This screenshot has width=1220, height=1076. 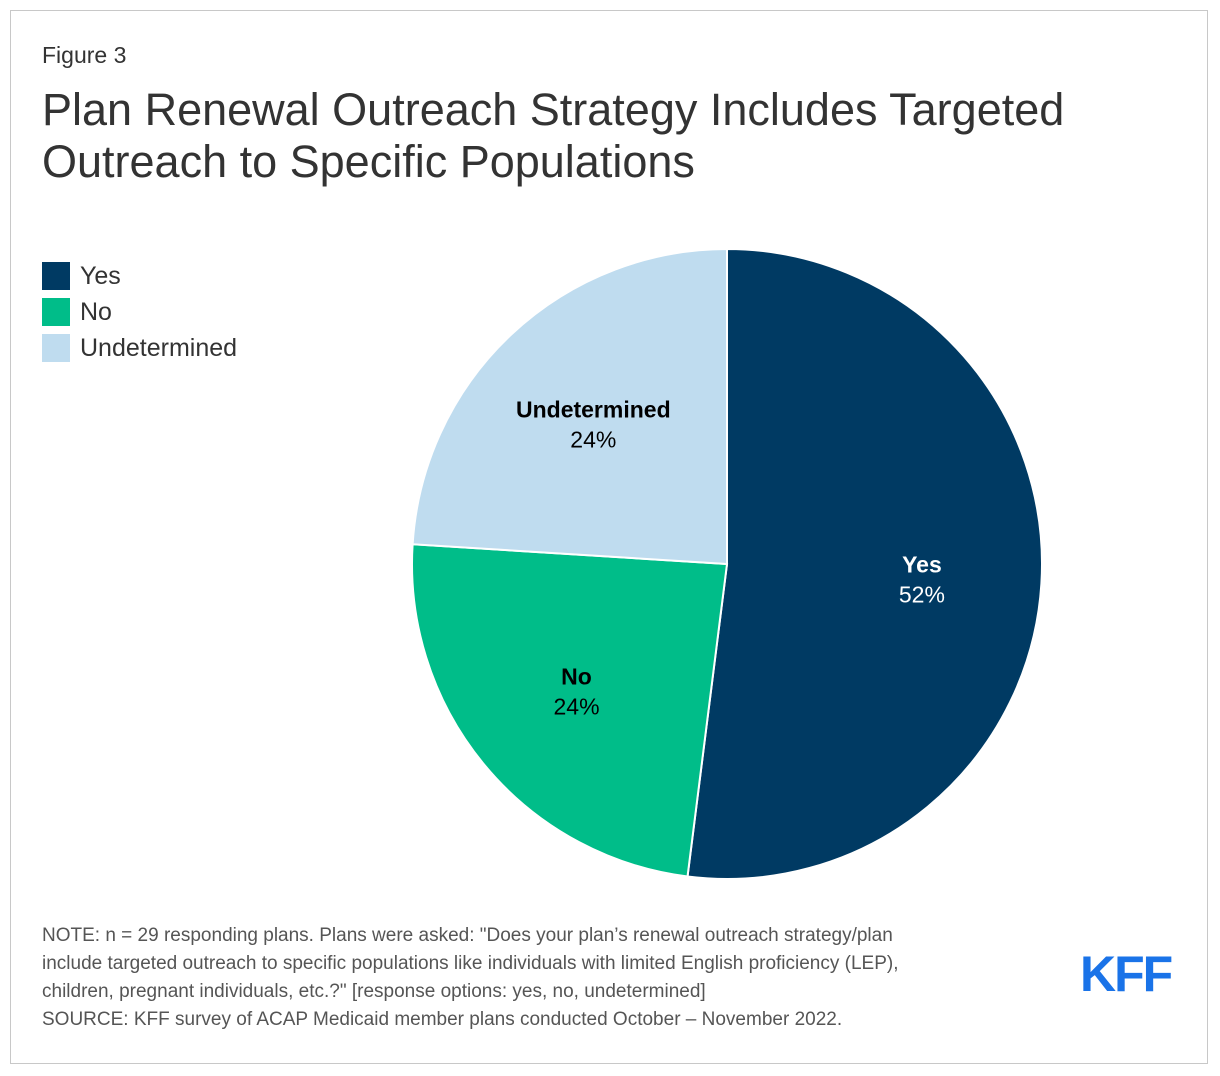 I want to click on legend: Yes No Undetermined, so click(x=139, y=312).